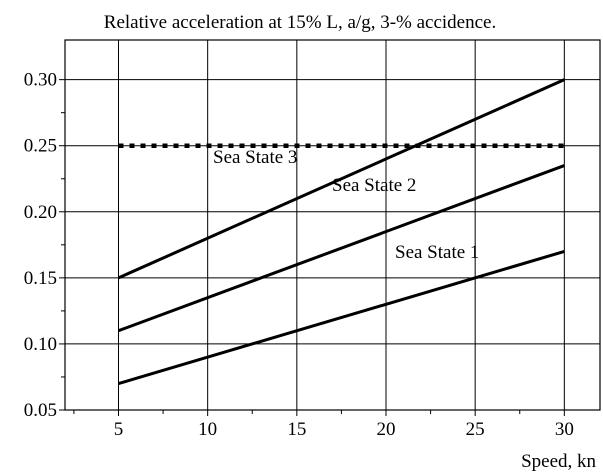  Describe the element at coordinates (323, 425) in the screenshot. I see `x-axis: 5 10 15 20 25 30` at that location.